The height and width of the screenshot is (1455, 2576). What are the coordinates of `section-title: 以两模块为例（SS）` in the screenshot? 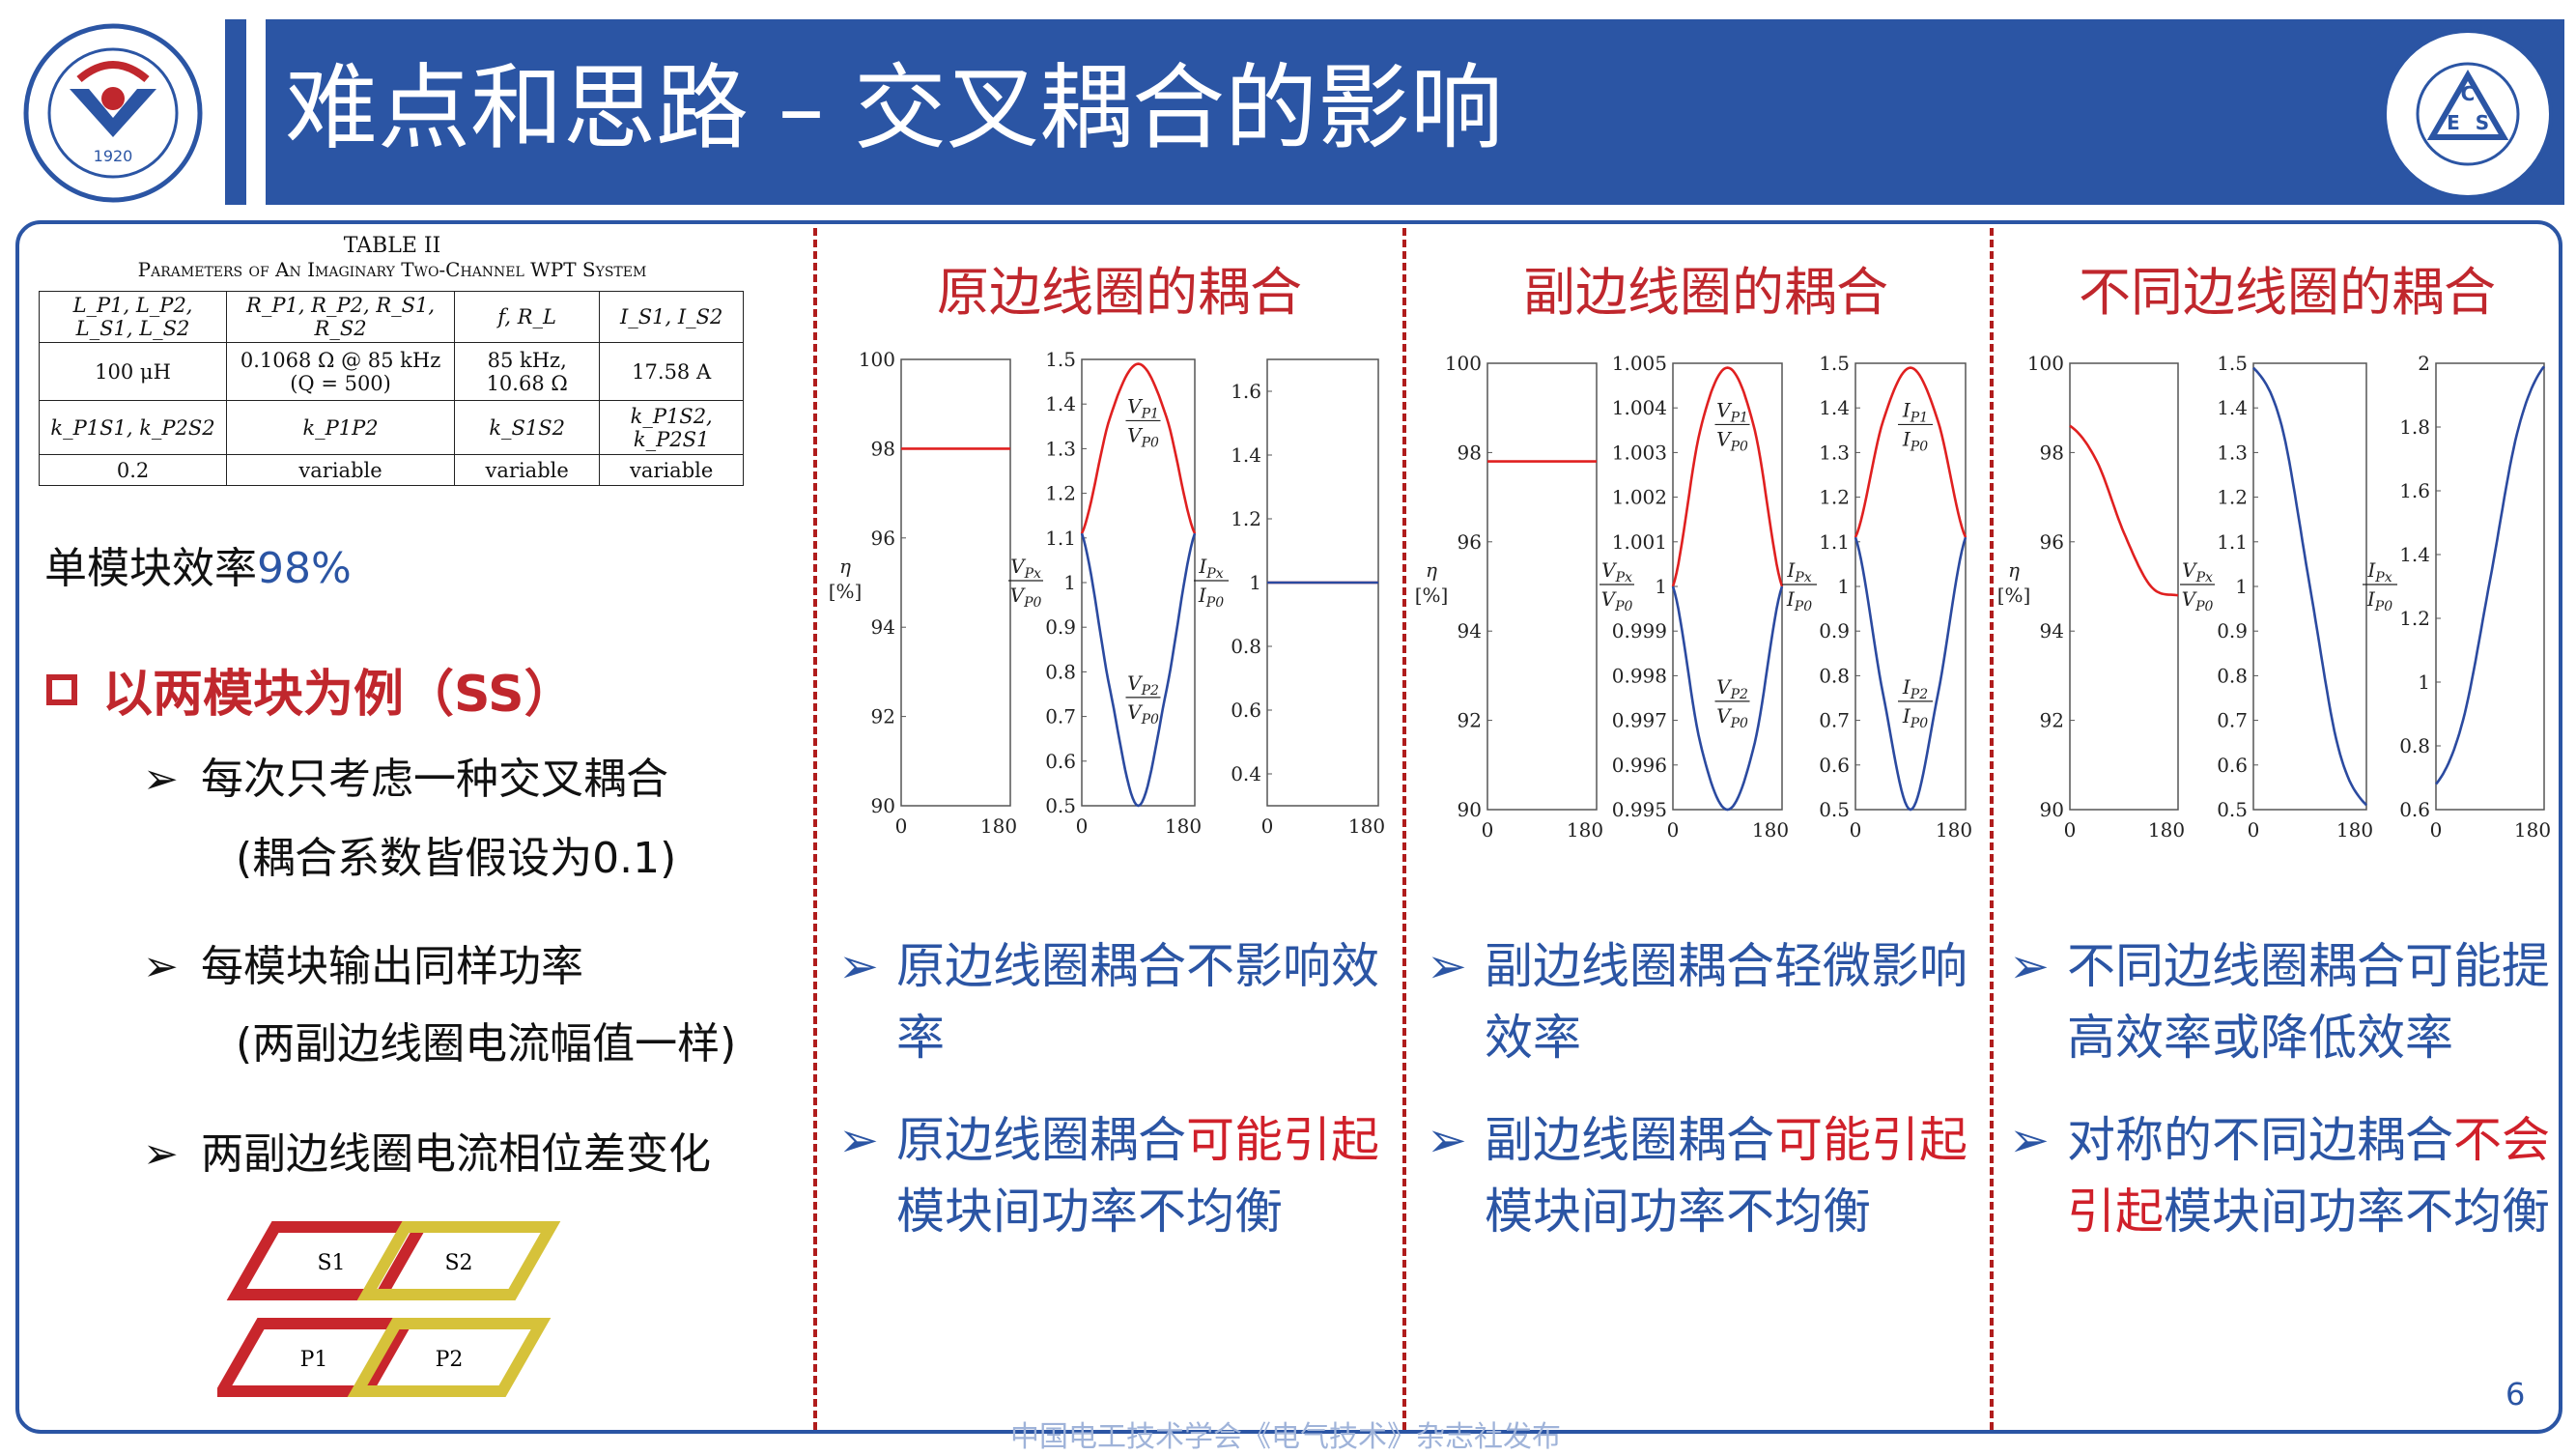 It's located at (338, 695).